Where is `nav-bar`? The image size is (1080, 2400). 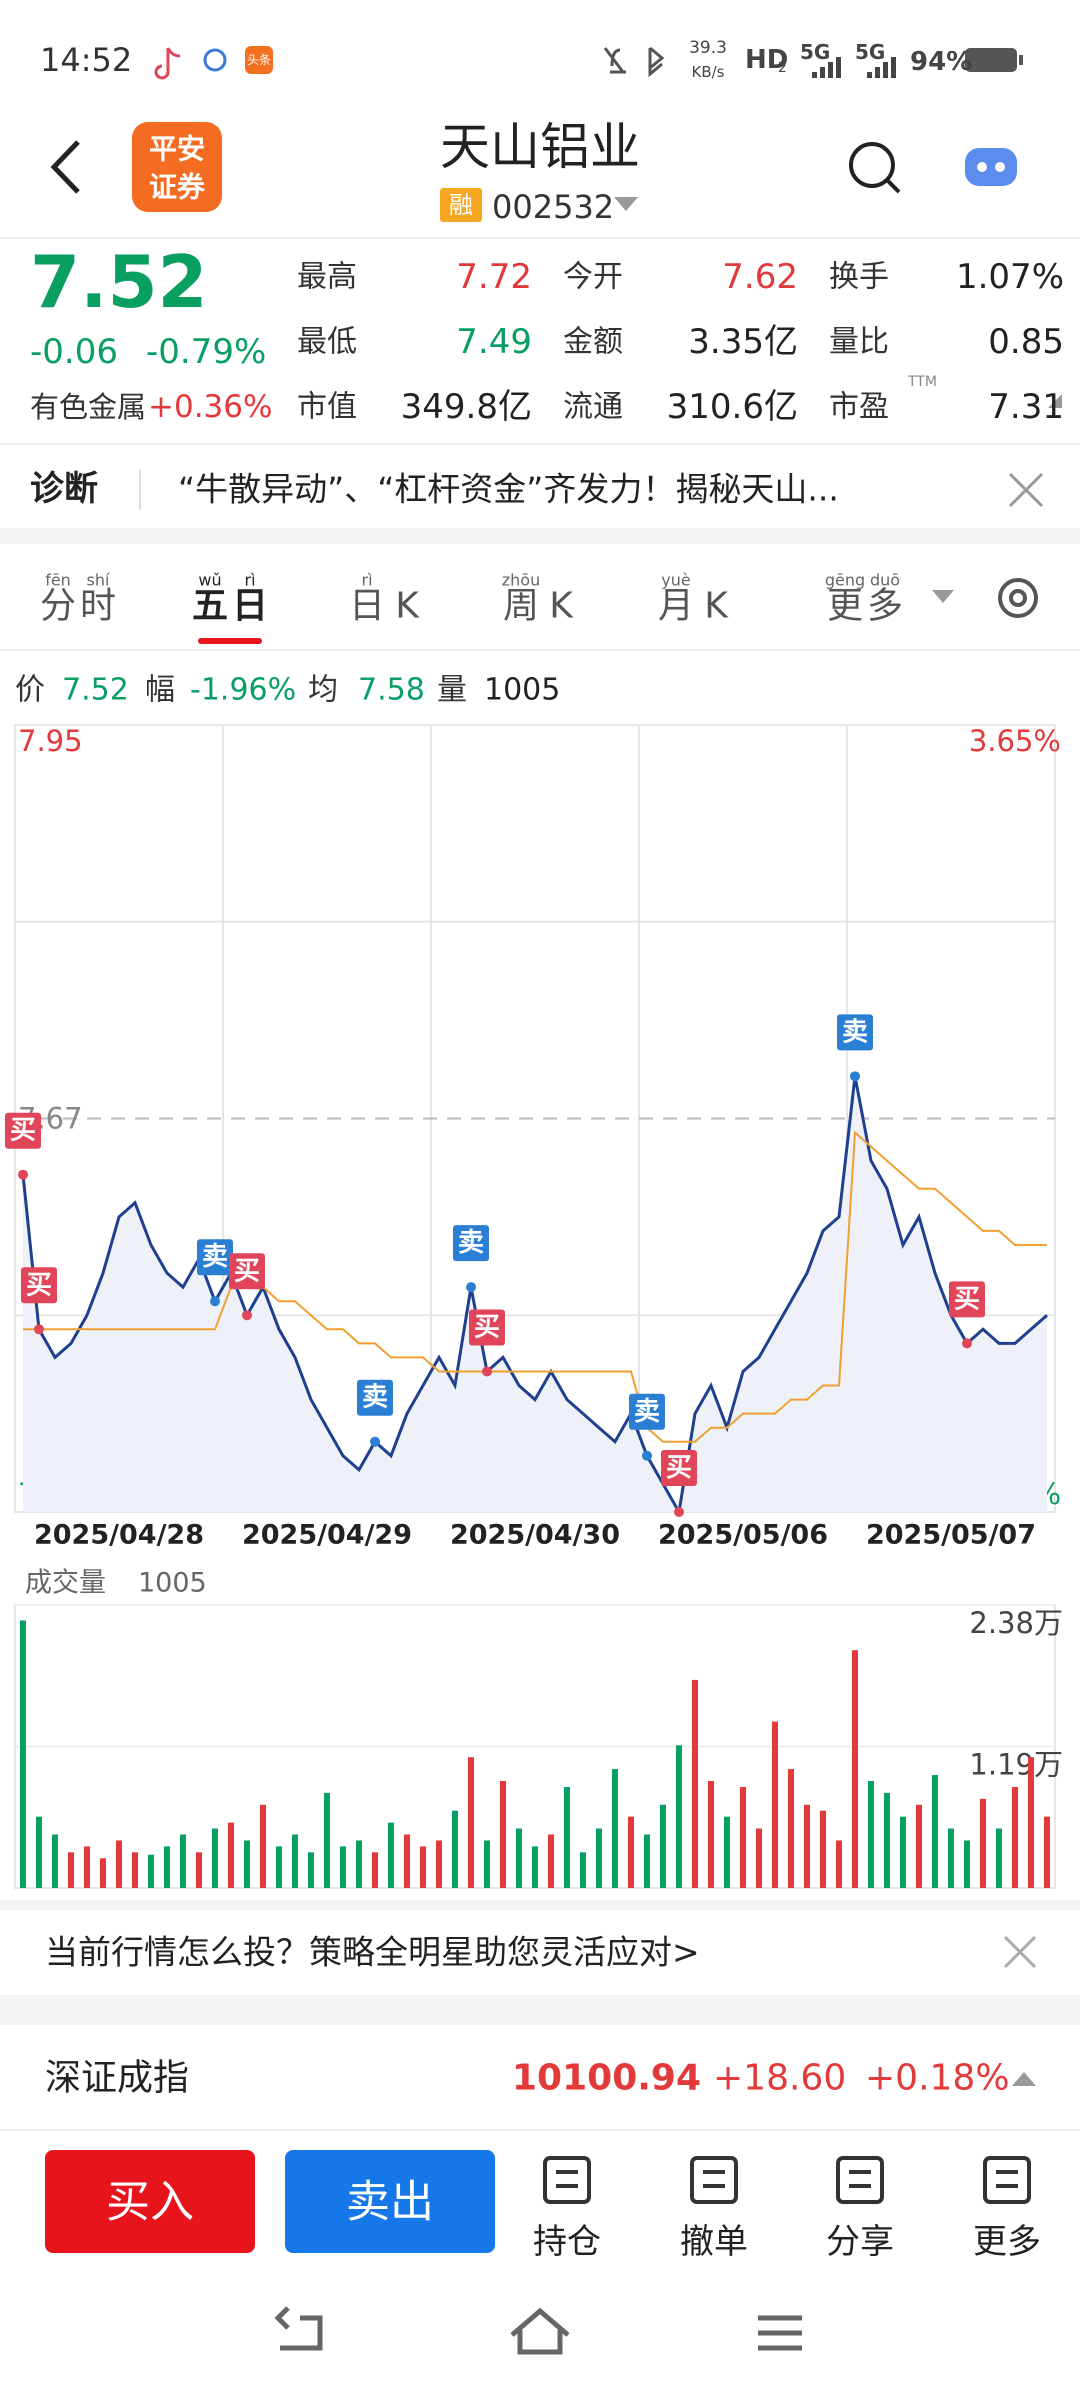 nav-bar is located at coordinates (538, 2330).